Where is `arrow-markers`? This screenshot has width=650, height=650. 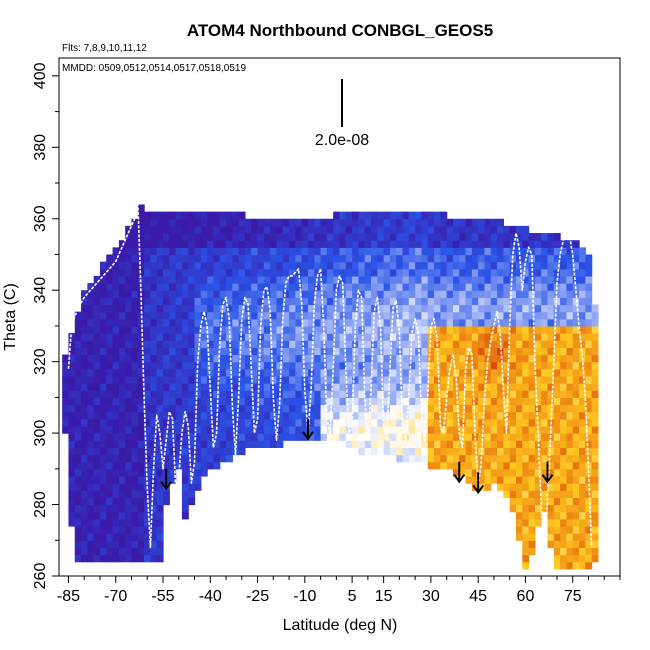 arrow-markers is located at coordinates (357, 456).